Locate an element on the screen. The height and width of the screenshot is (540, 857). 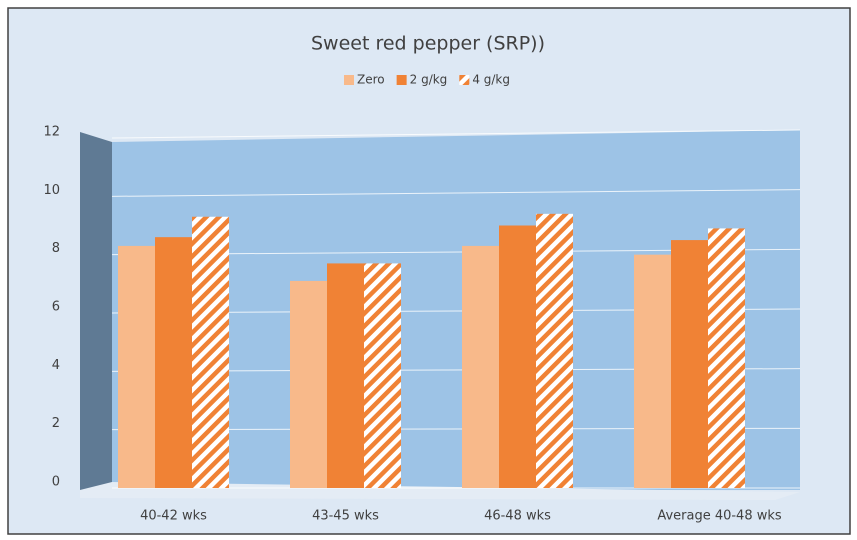
legend-label: 2 g/kg is located at coordinates (429, 80).